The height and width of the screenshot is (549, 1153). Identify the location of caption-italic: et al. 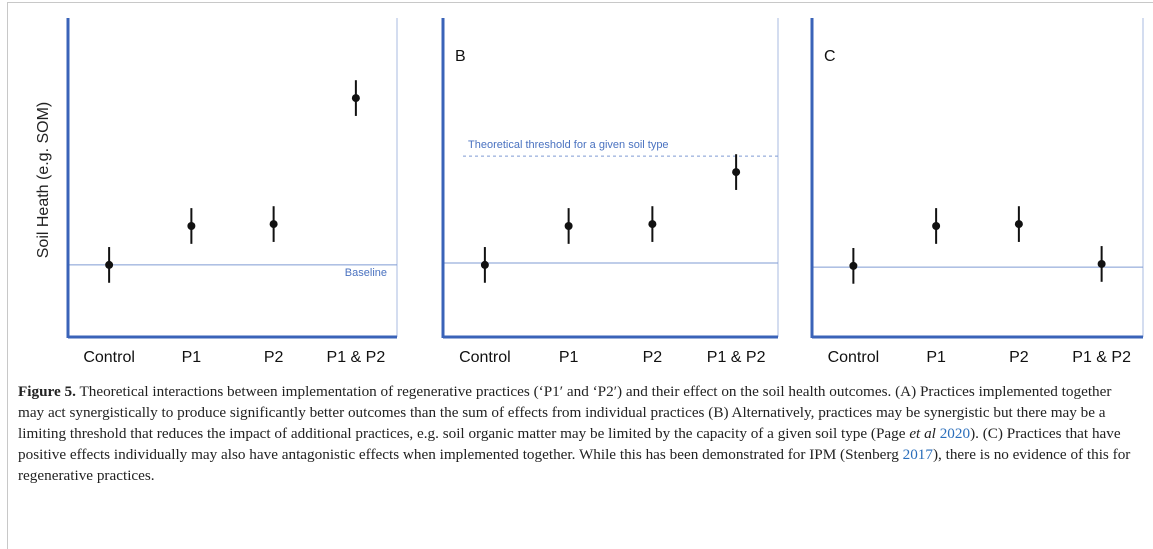
(922, 433).